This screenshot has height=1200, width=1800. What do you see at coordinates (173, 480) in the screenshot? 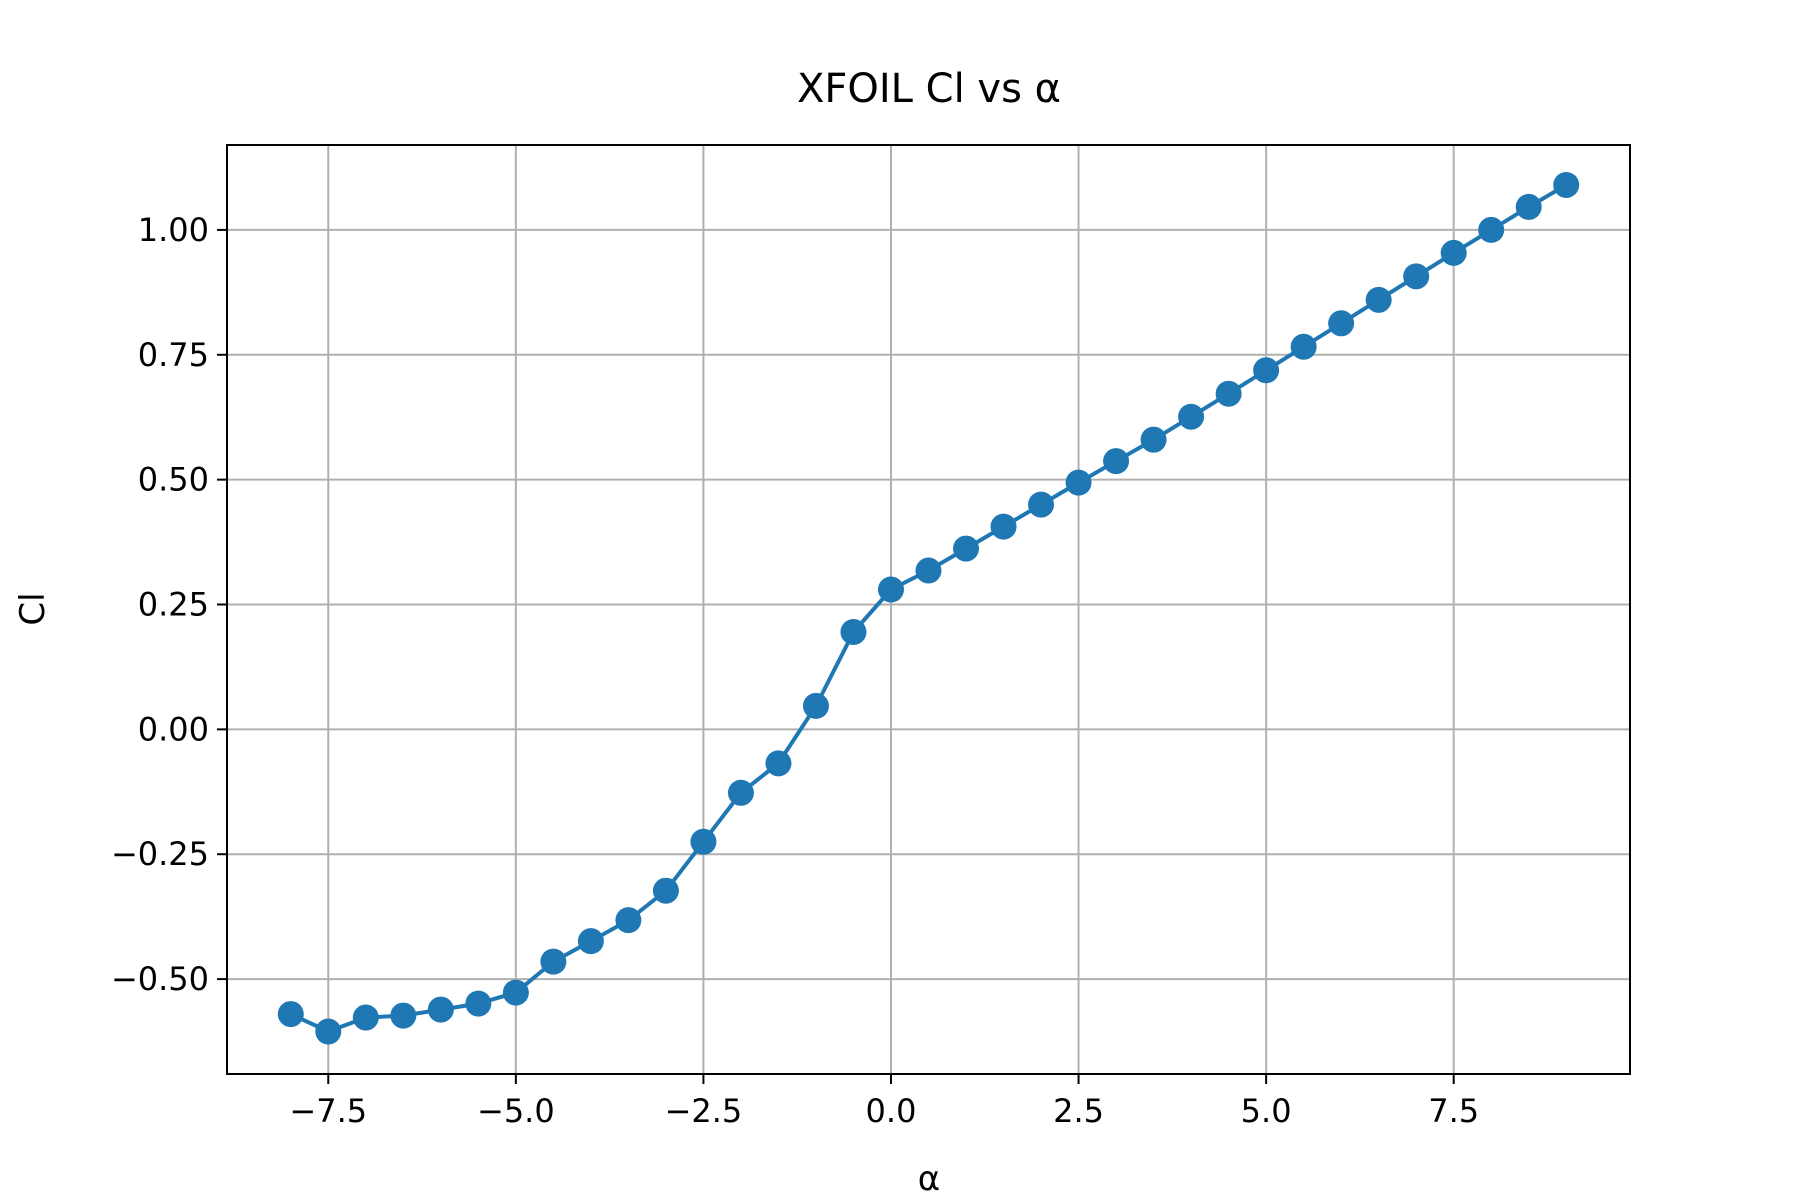
I see `y-tick-label: 0.50` at bounding box center [173, 480].